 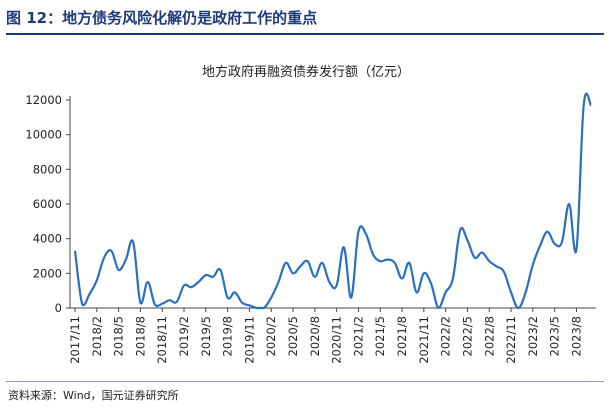 I want to click on title-divider, so click(x=305, y=34).